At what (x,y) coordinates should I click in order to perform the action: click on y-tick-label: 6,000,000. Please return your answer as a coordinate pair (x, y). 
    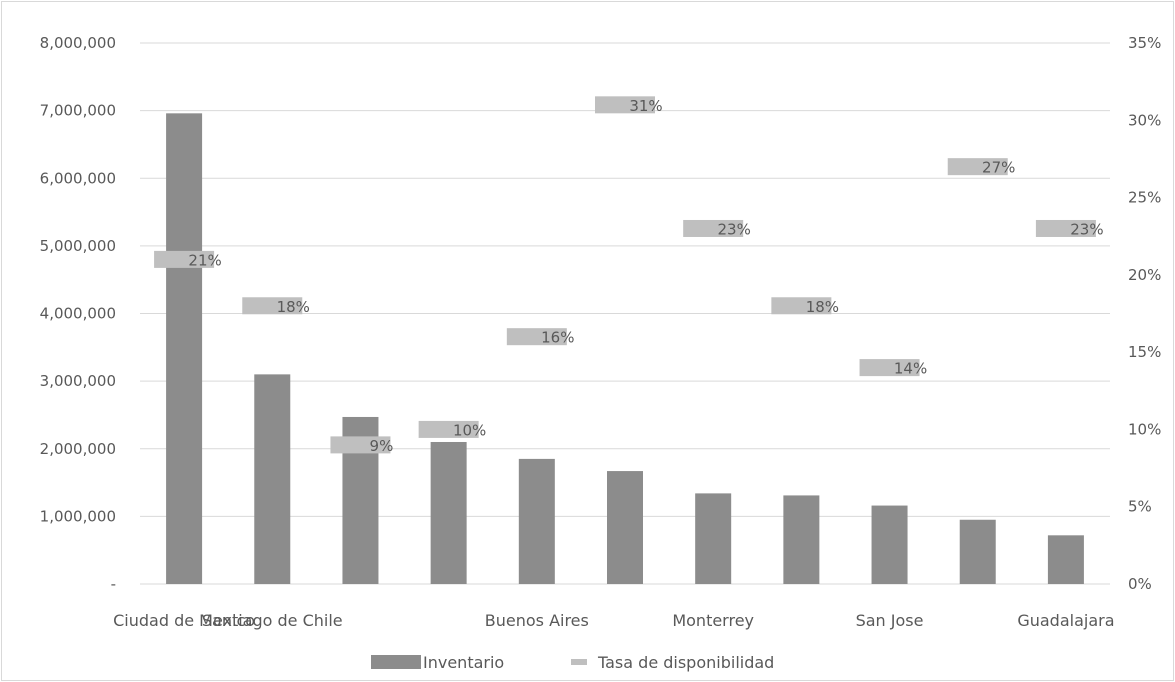
    Looking at the image, I should click on (78, 178).